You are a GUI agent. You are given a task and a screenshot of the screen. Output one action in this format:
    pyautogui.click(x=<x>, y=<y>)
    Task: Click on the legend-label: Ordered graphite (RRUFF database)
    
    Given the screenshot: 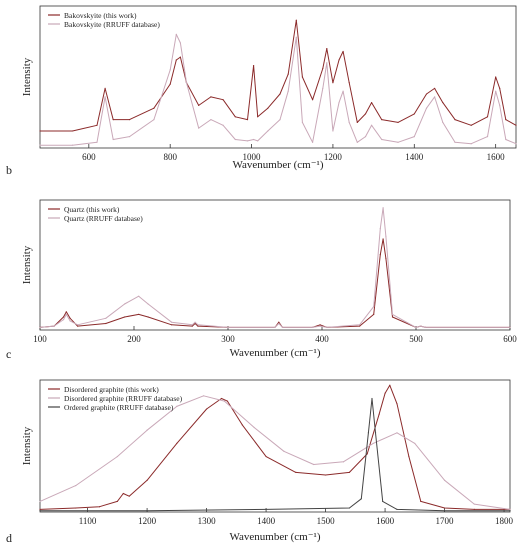 What is the action you would take?
    pyautogui.click(x=119, y=407)
    